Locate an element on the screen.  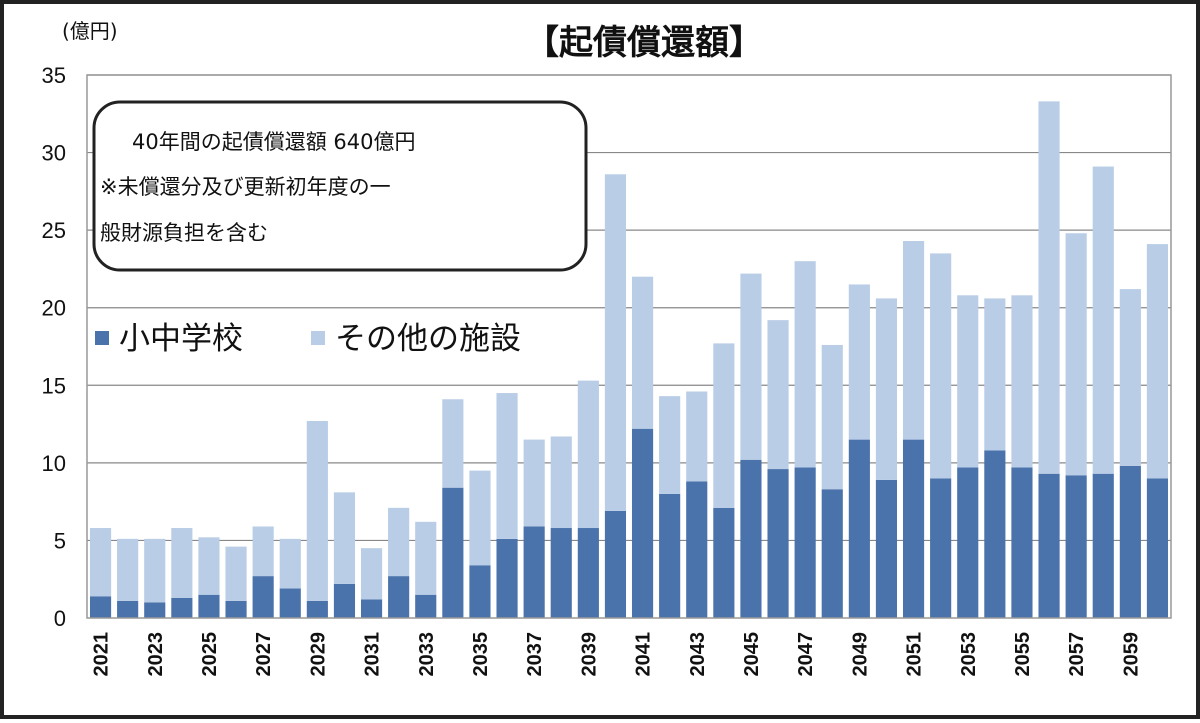
bar-other-2059 is located at coordinates (1130, 377).